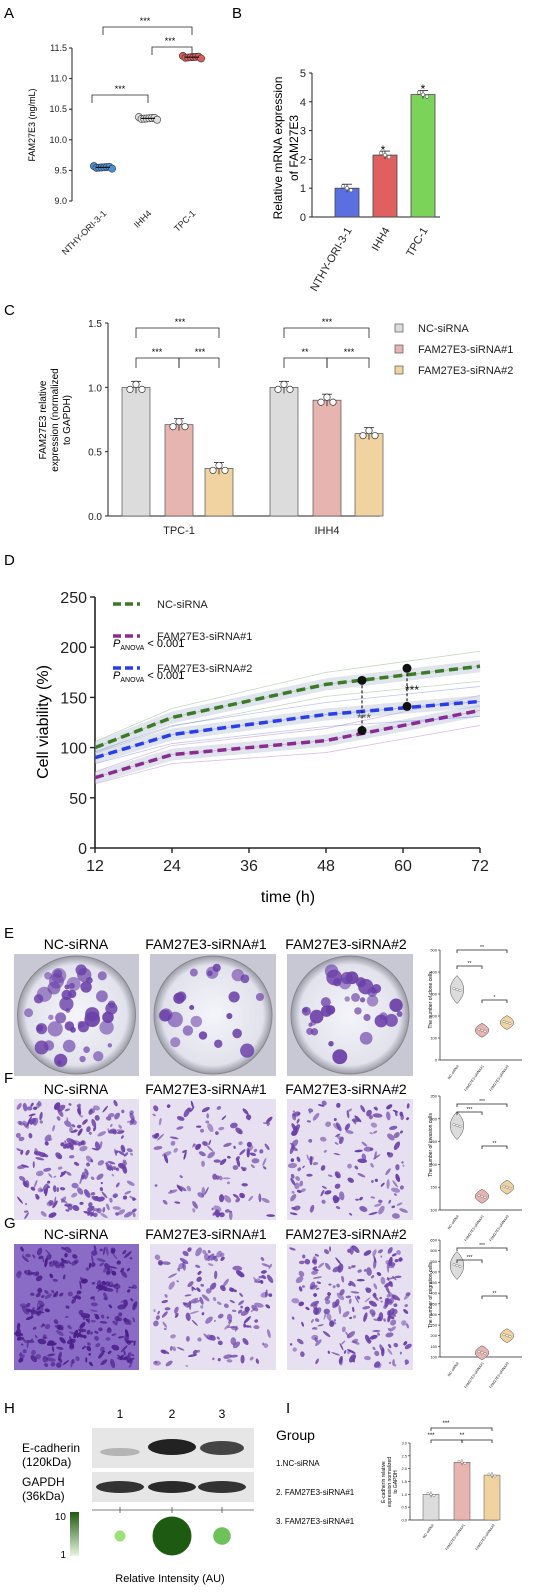  Describe the element at coordinates (327, 322) in the screenshot. I see `panel-c-sig-ihh-top: ***` at that location.